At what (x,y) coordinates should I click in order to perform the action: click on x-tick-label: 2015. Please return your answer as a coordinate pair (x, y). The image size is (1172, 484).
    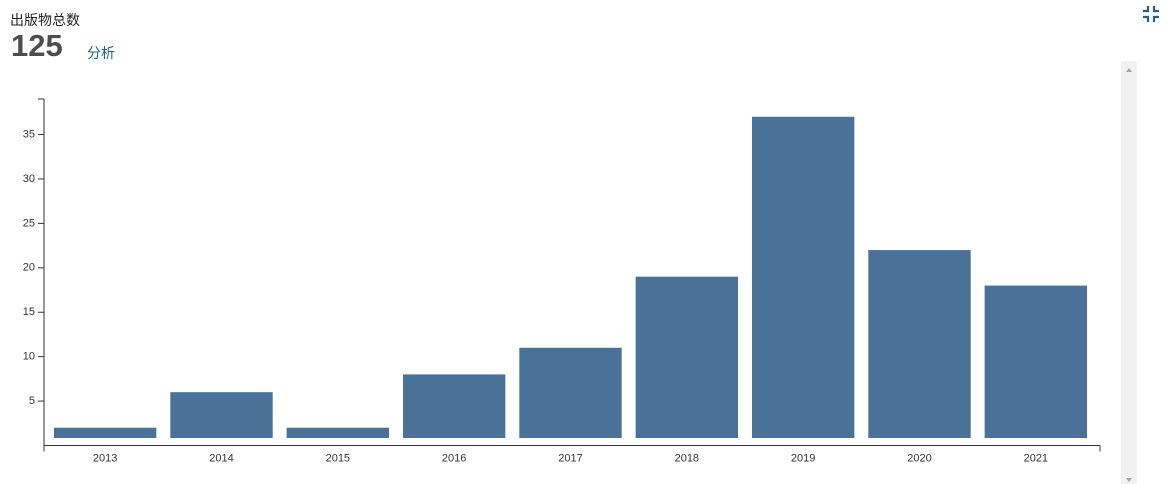
    Looking at the image, I should click on (338, 458).